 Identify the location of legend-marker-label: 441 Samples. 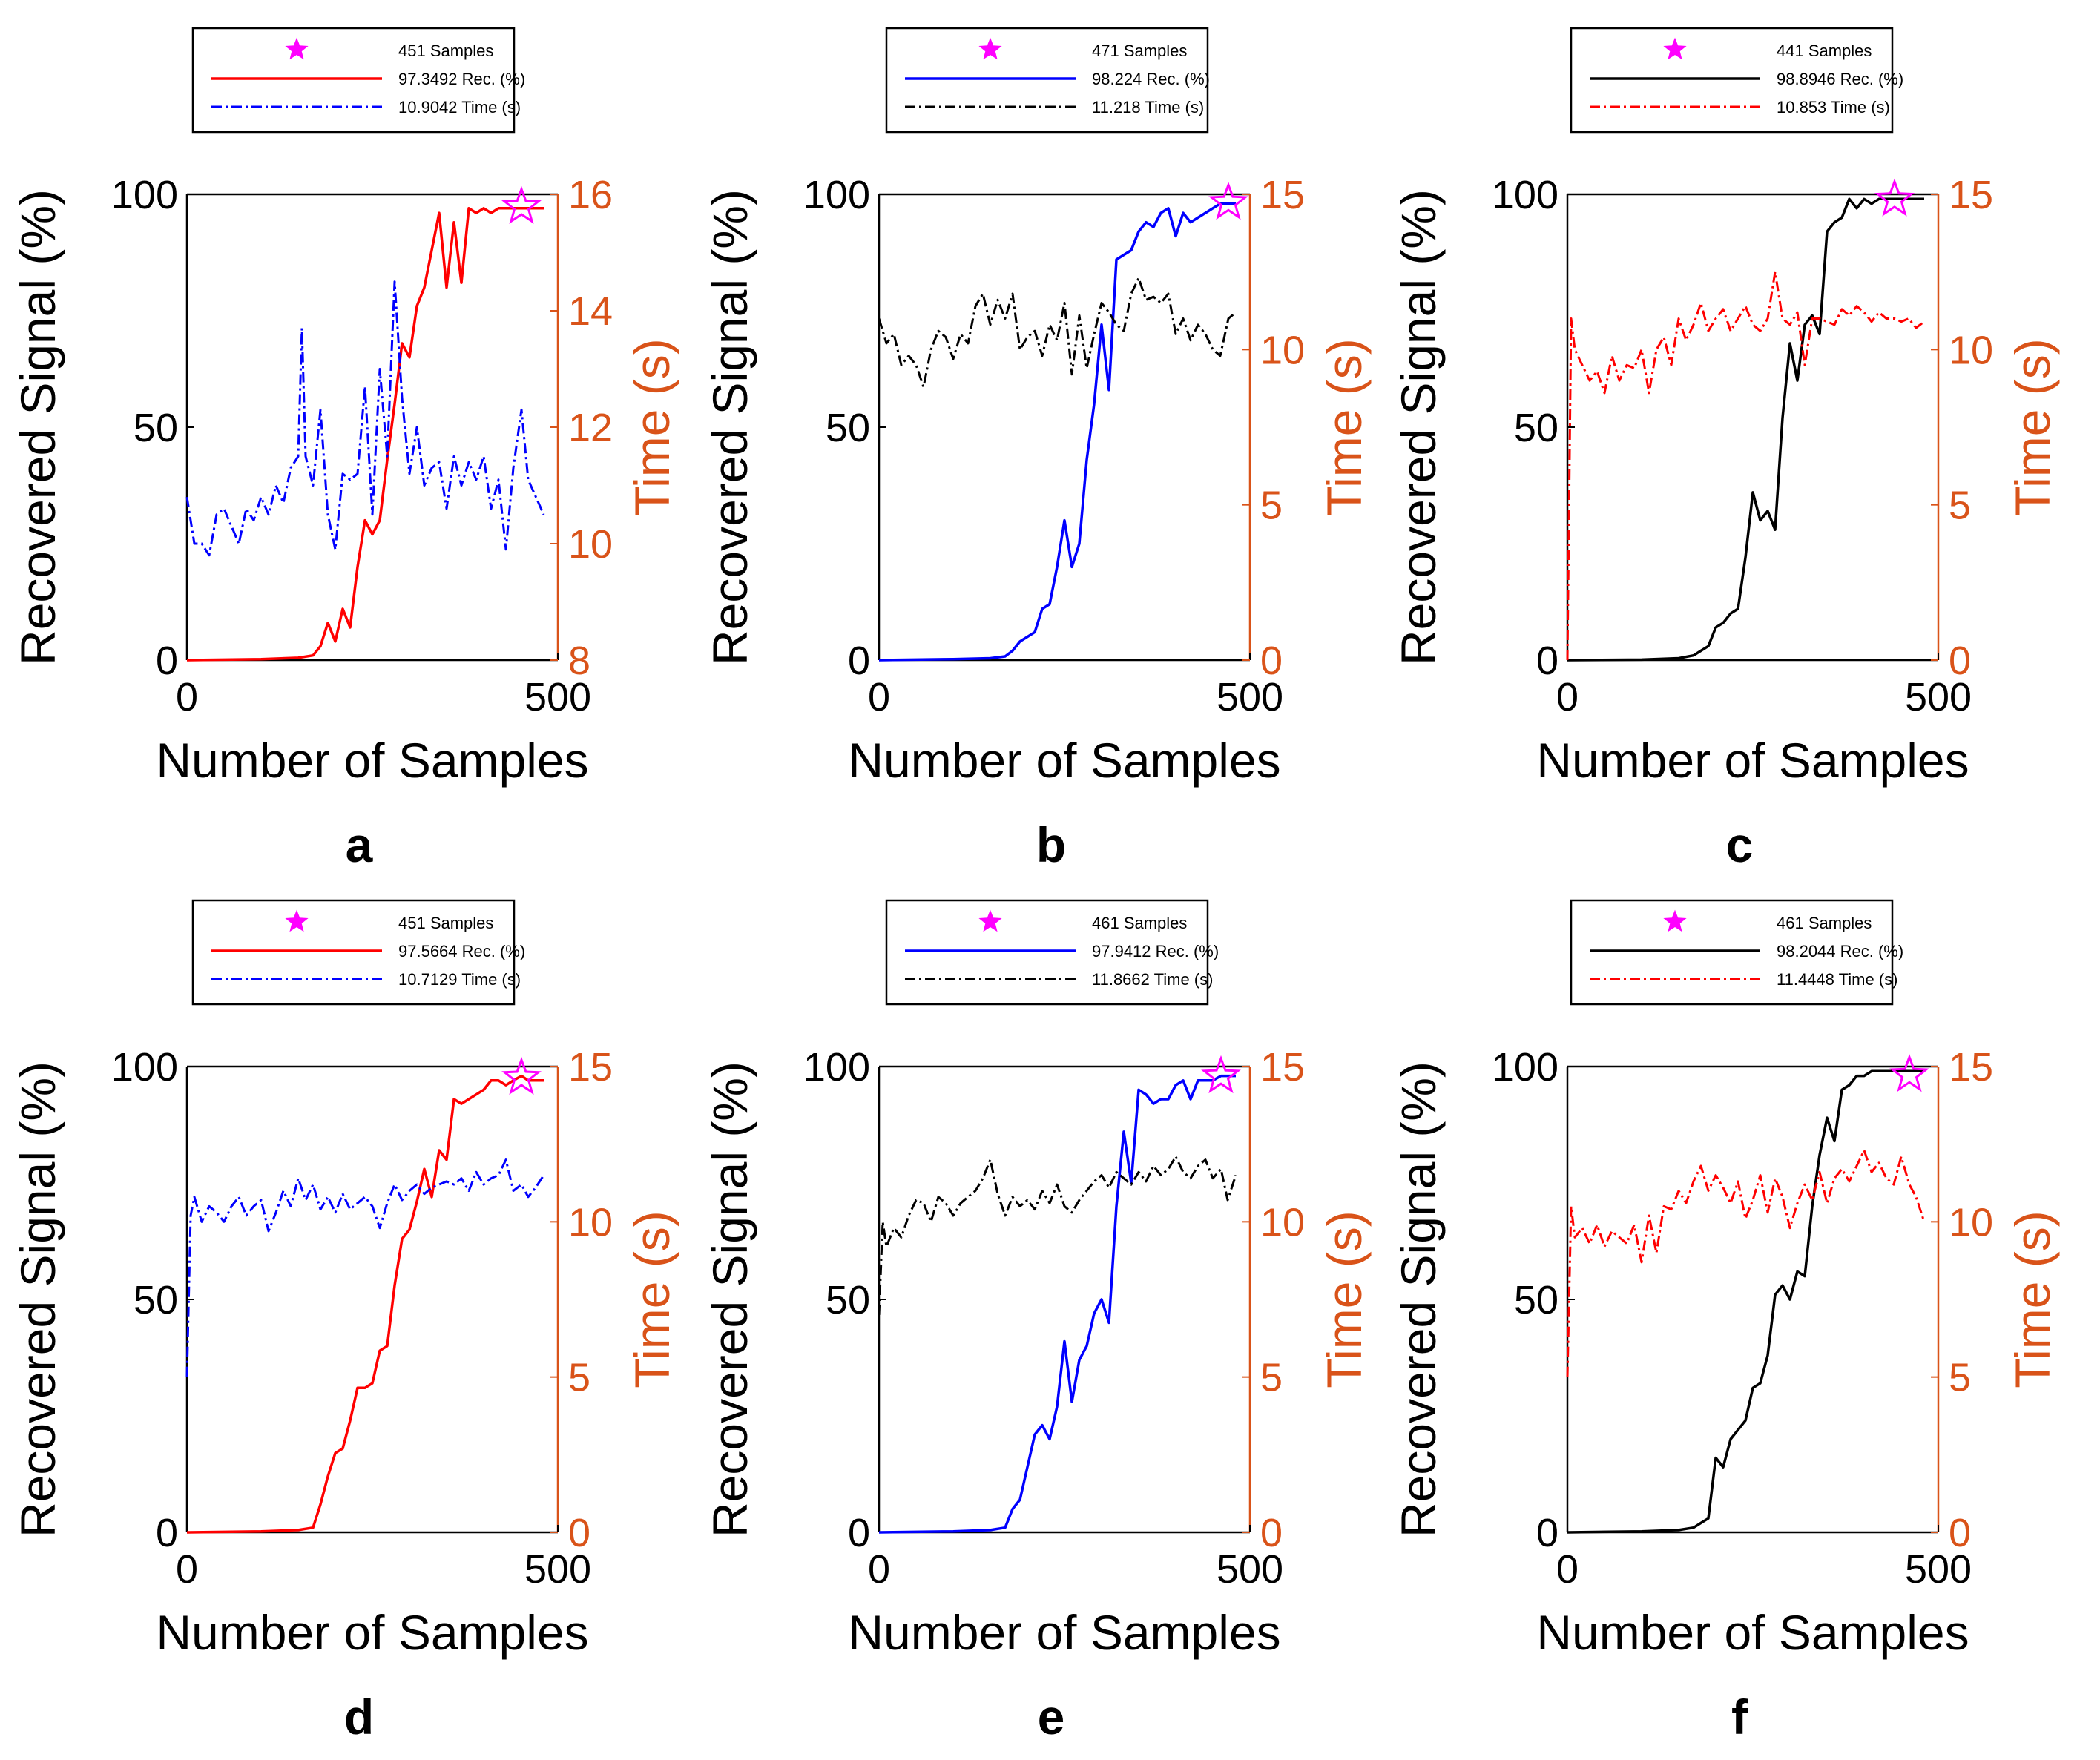
(1824, 51).